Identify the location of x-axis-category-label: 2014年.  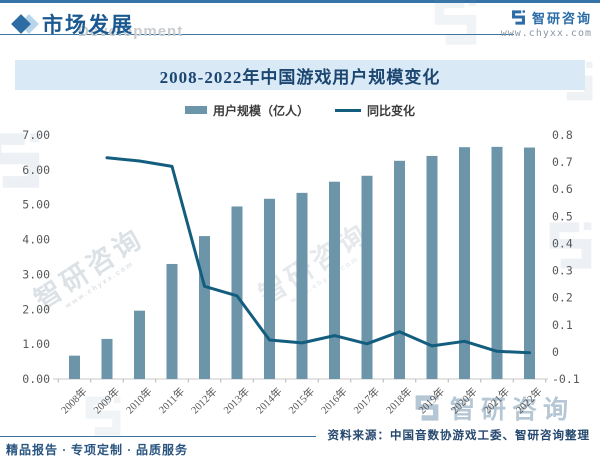
(268, 400).